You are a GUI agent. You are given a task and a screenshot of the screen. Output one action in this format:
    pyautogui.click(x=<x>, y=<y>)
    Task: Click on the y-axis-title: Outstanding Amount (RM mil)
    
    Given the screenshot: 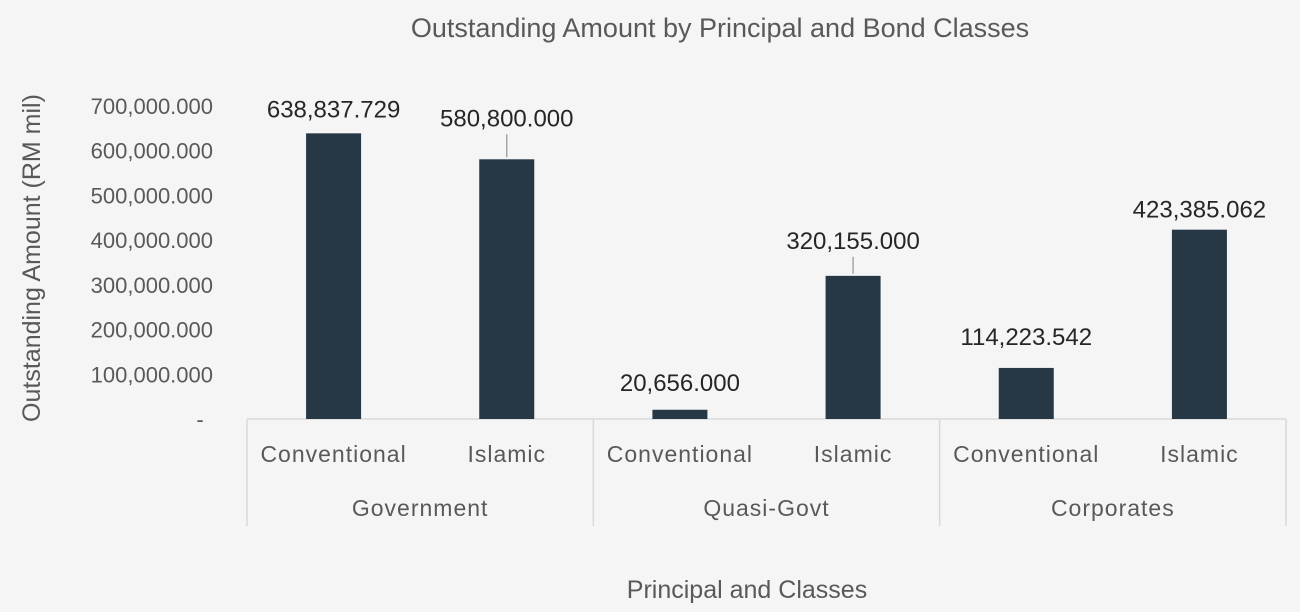 What is the action you would take?
    pyautogui.click(x=32, y=258)
    